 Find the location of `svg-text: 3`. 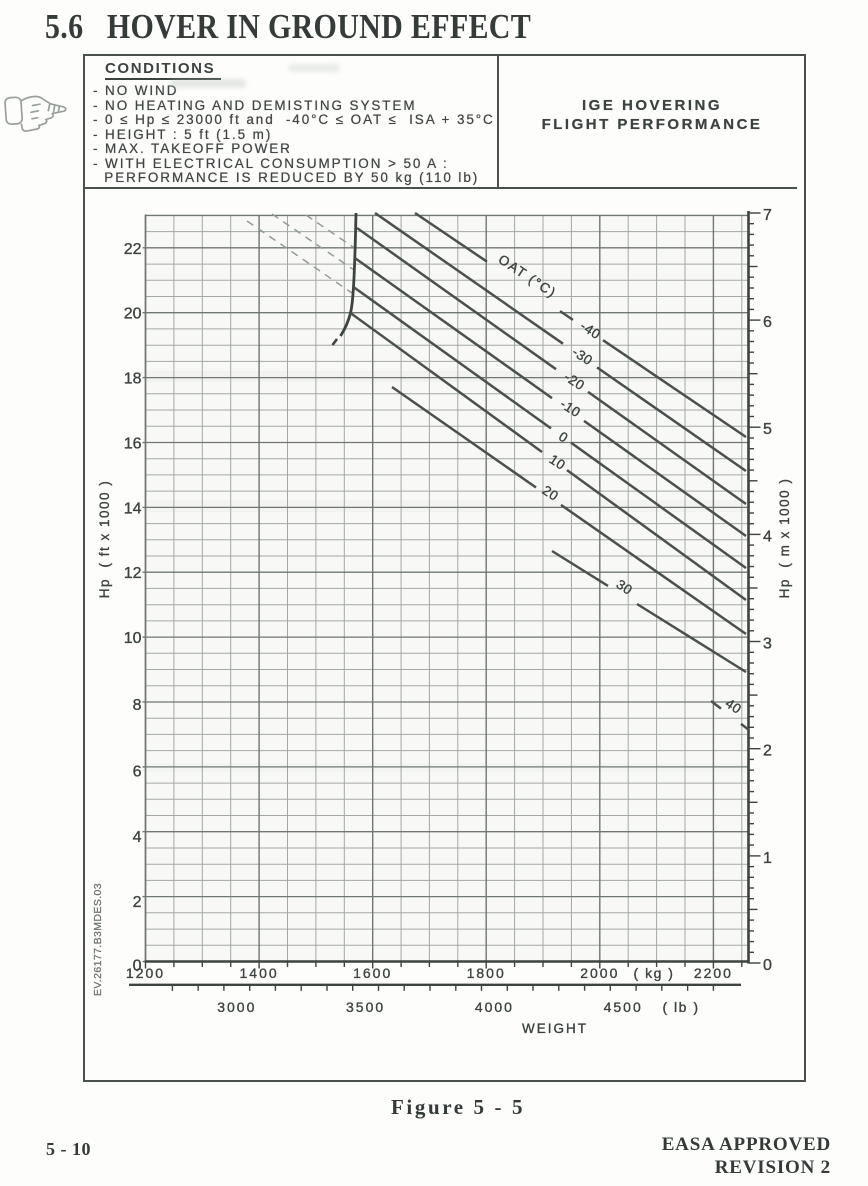

svg-text: 3 is located at coordinates (767, 644).